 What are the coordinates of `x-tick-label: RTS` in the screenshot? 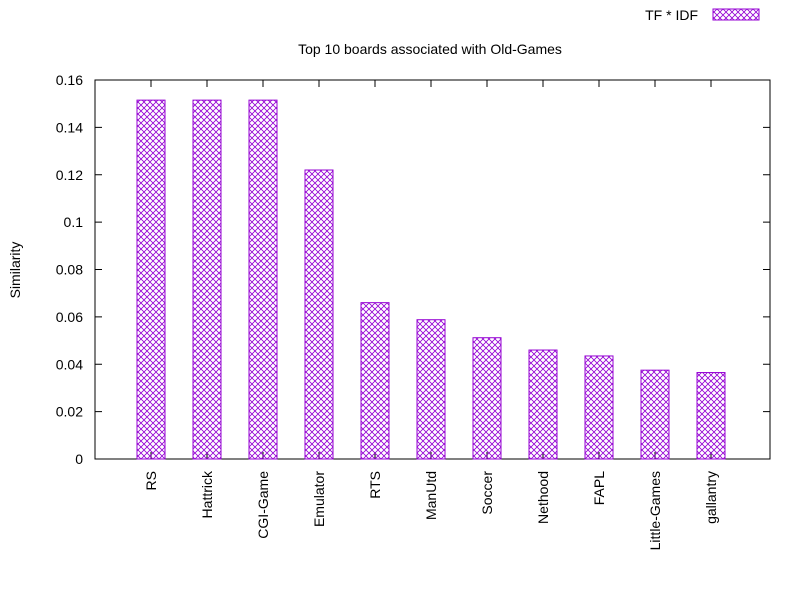 It's located at (375, 485).